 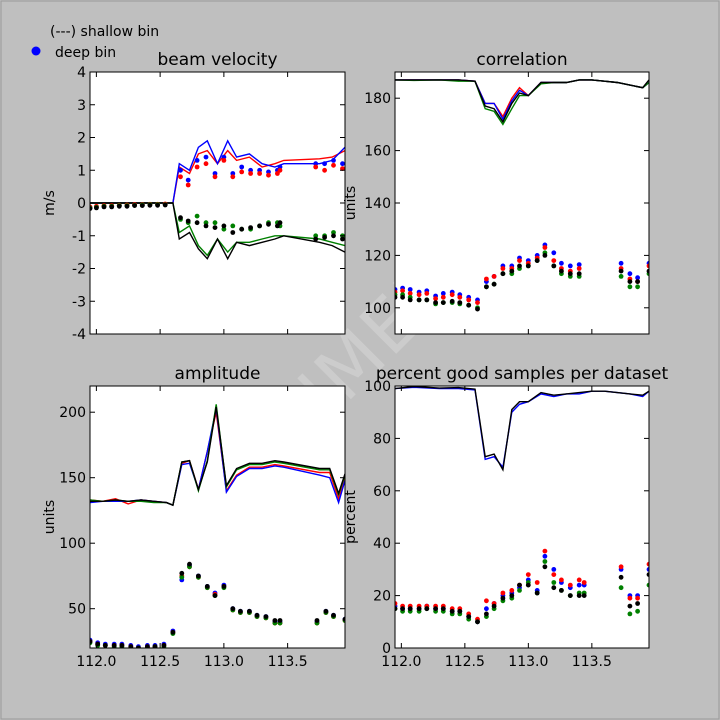 I want to click on y-tick-label: 40, so click(x=382, y=544).